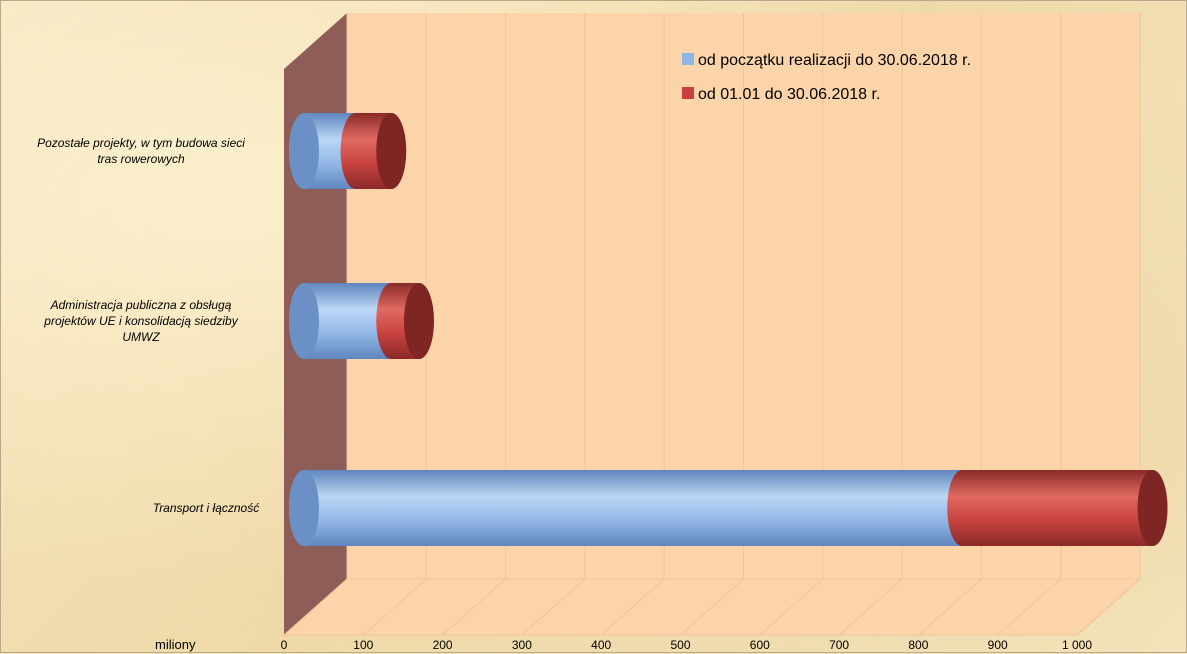 The image size is (1187, 654). I want to click on legend-swatch-cumulative, so click(688, 59).